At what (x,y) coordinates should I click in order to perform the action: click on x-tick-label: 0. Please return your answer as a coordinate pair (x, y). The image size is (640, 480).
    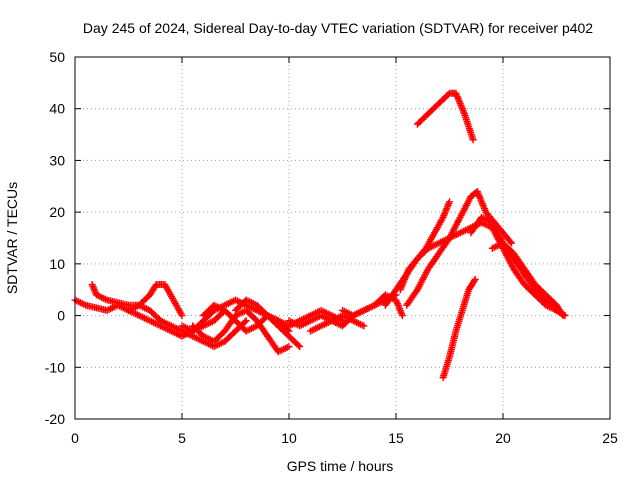
    Looking at the image, I should click on (75, 438).